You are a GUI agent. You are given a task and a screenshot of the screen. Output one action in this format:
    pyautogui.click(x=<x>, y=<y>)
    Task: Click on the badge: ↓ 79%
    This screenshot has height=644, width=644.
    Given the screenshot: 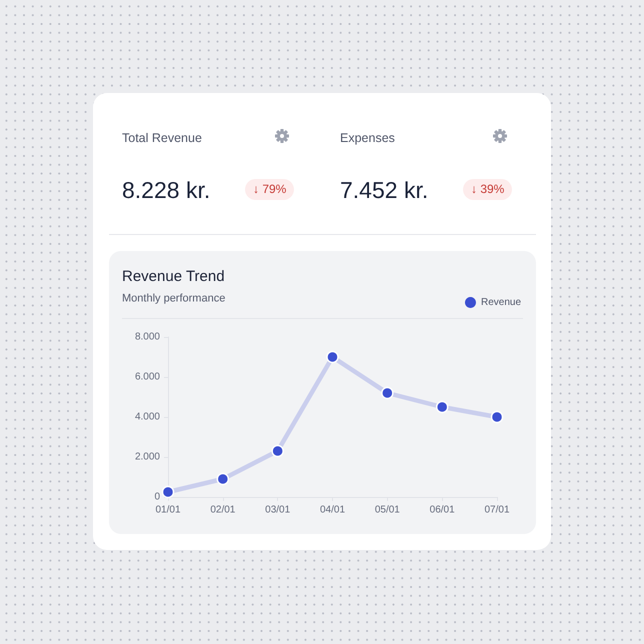 What is the action you would take?
    pyautogui.click(x=269, y=189)
    